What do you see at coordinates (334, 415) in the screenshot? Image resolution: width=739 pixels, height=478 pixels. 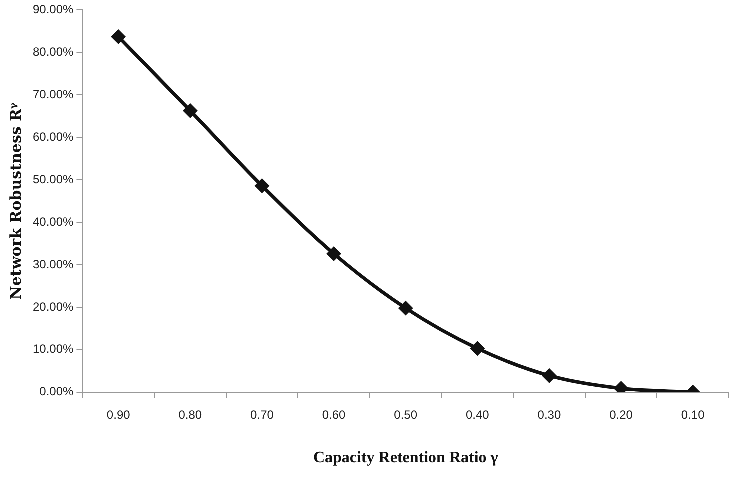 I see `x-tick-label: 0.60` at bounding box center [334, 415].